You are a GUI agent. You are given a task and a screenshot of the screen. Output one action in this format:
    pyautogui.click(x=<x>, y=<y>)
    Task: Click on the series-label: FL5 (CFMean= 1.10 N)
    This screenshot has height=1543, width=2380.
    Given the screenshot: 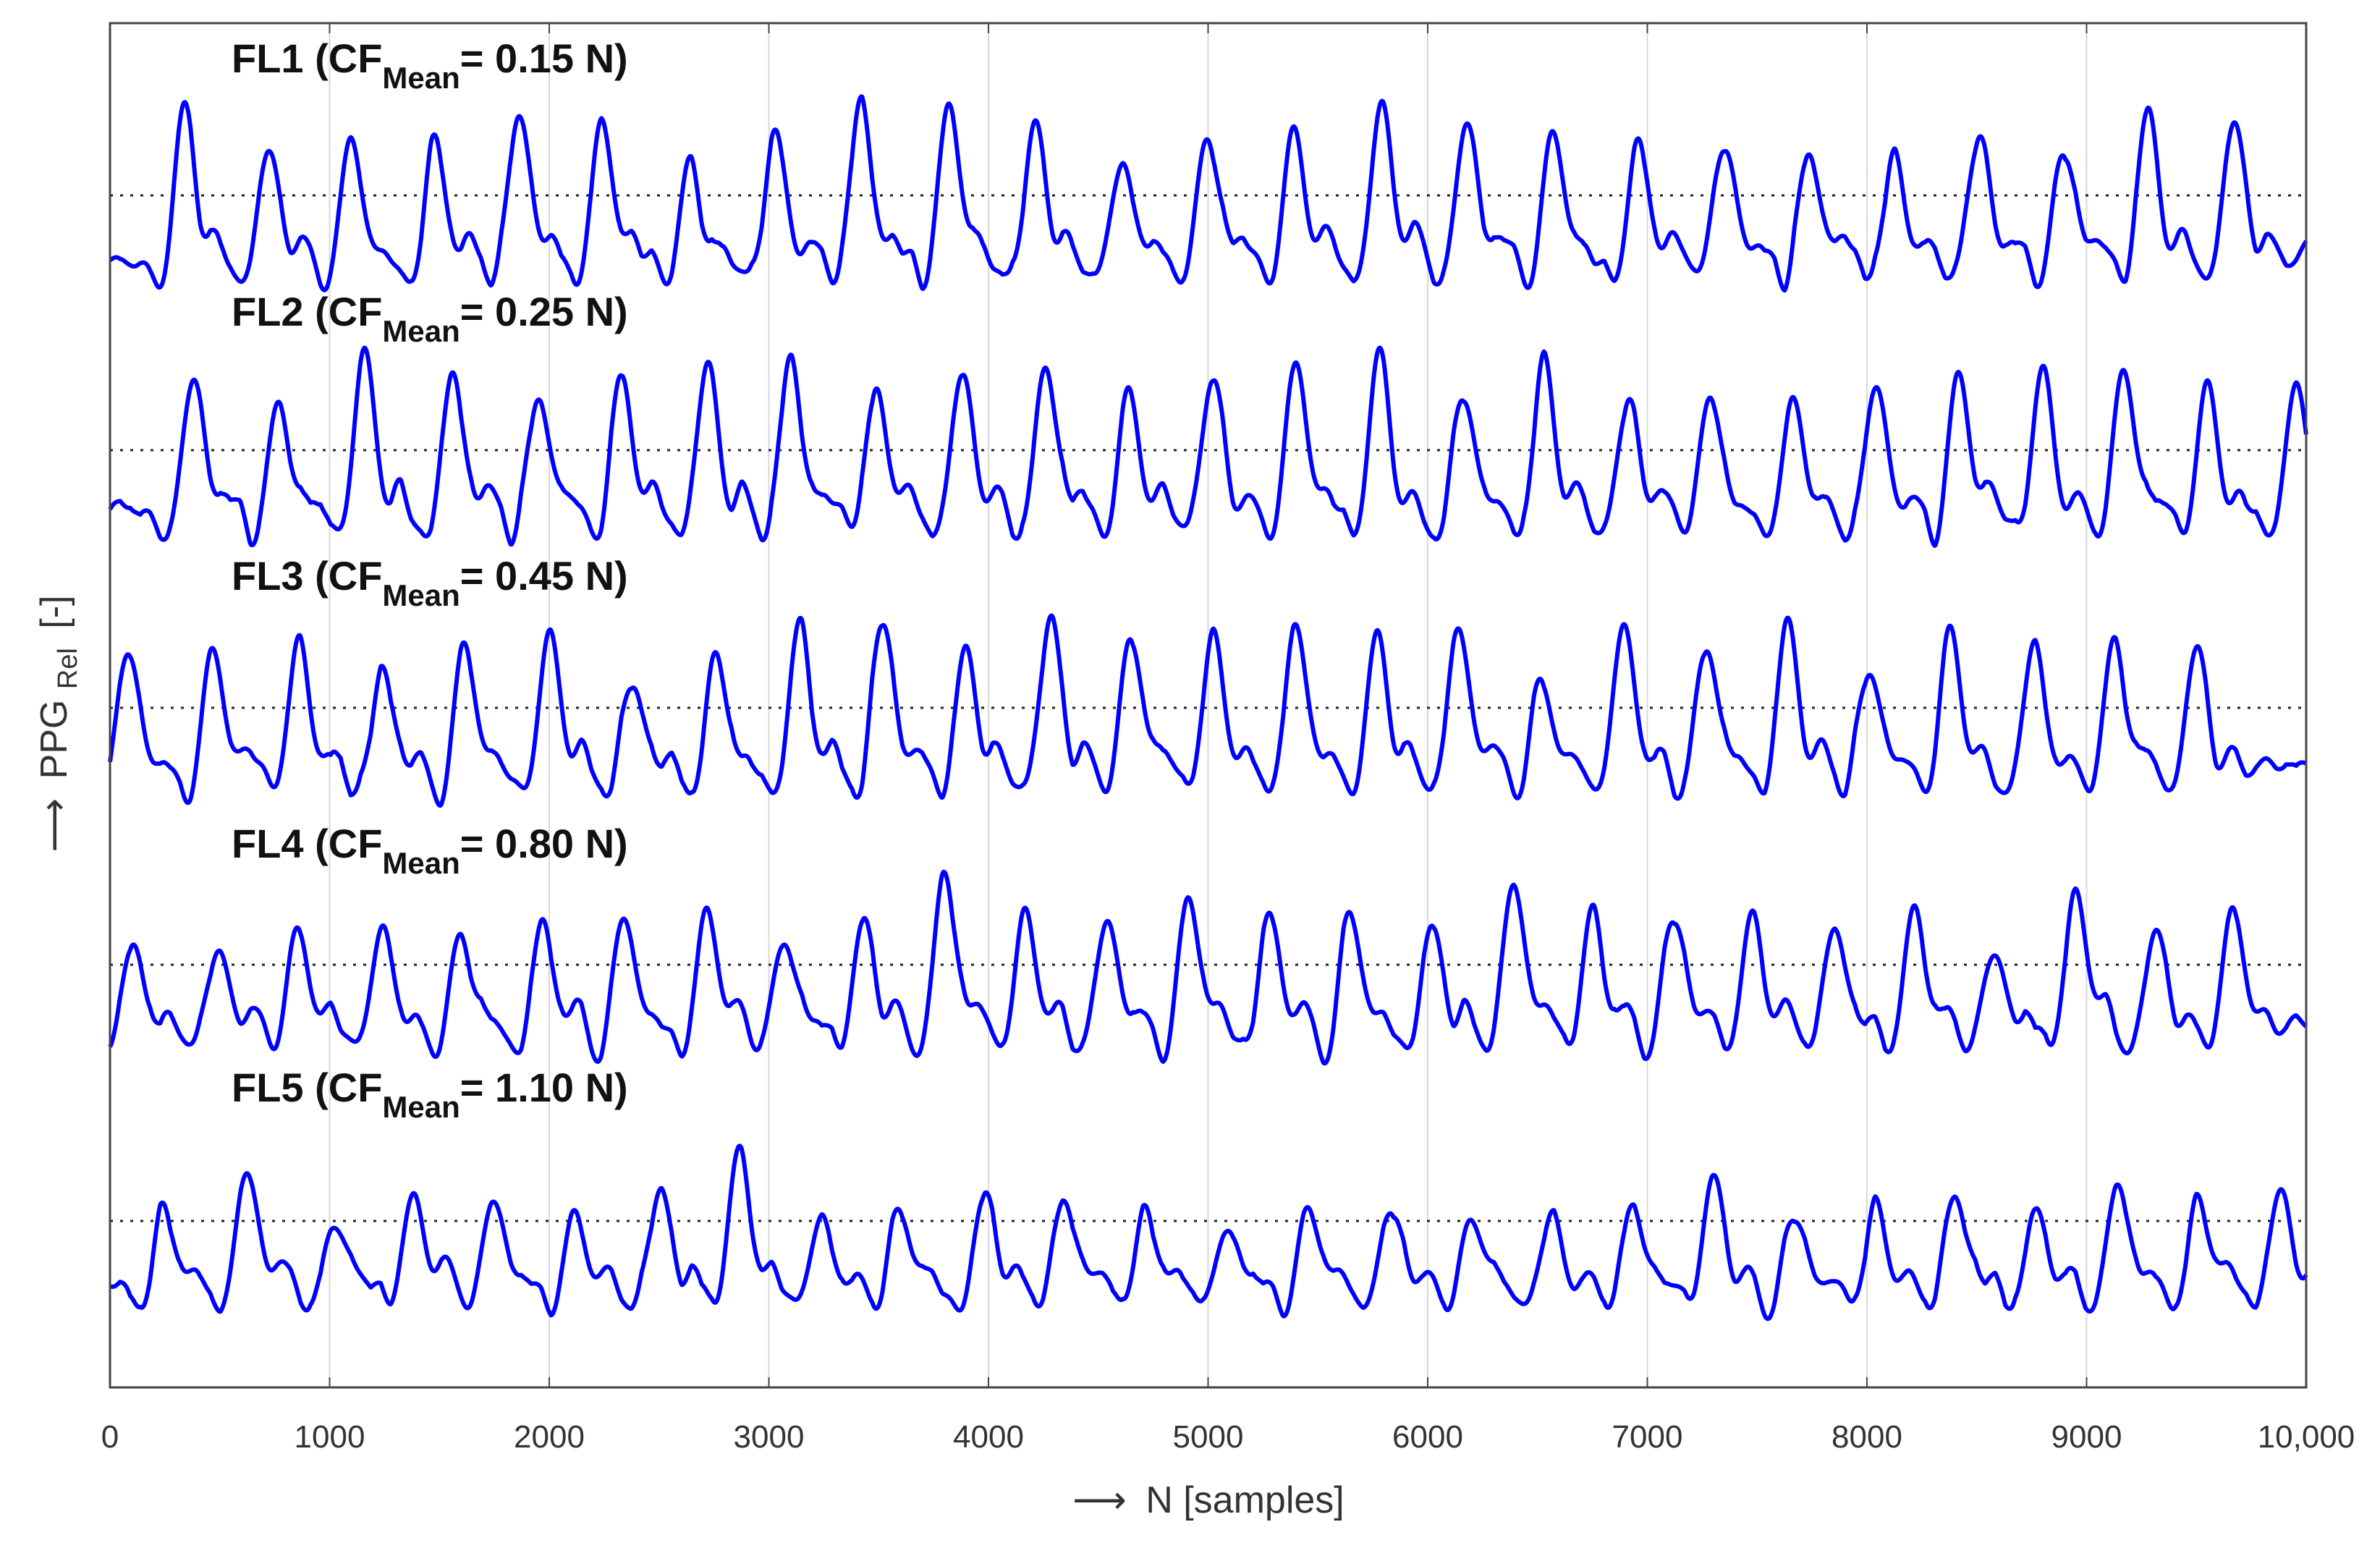 What is the action you would take?
    pyautogui.click(x=430, y=1094)
    